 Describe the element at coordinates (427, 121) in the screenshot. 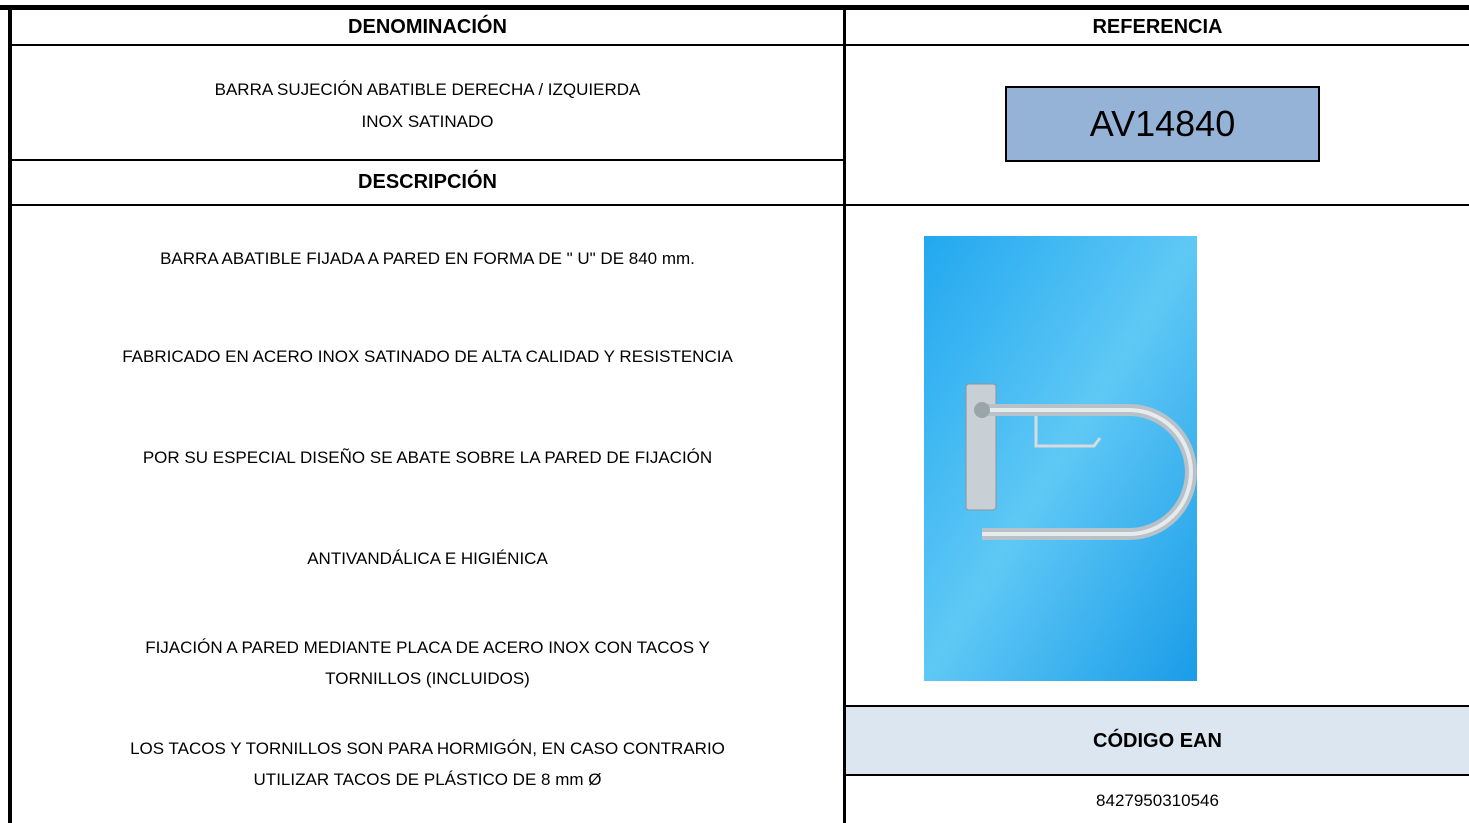

I see `product-name: INOX SATINADO` at that location.